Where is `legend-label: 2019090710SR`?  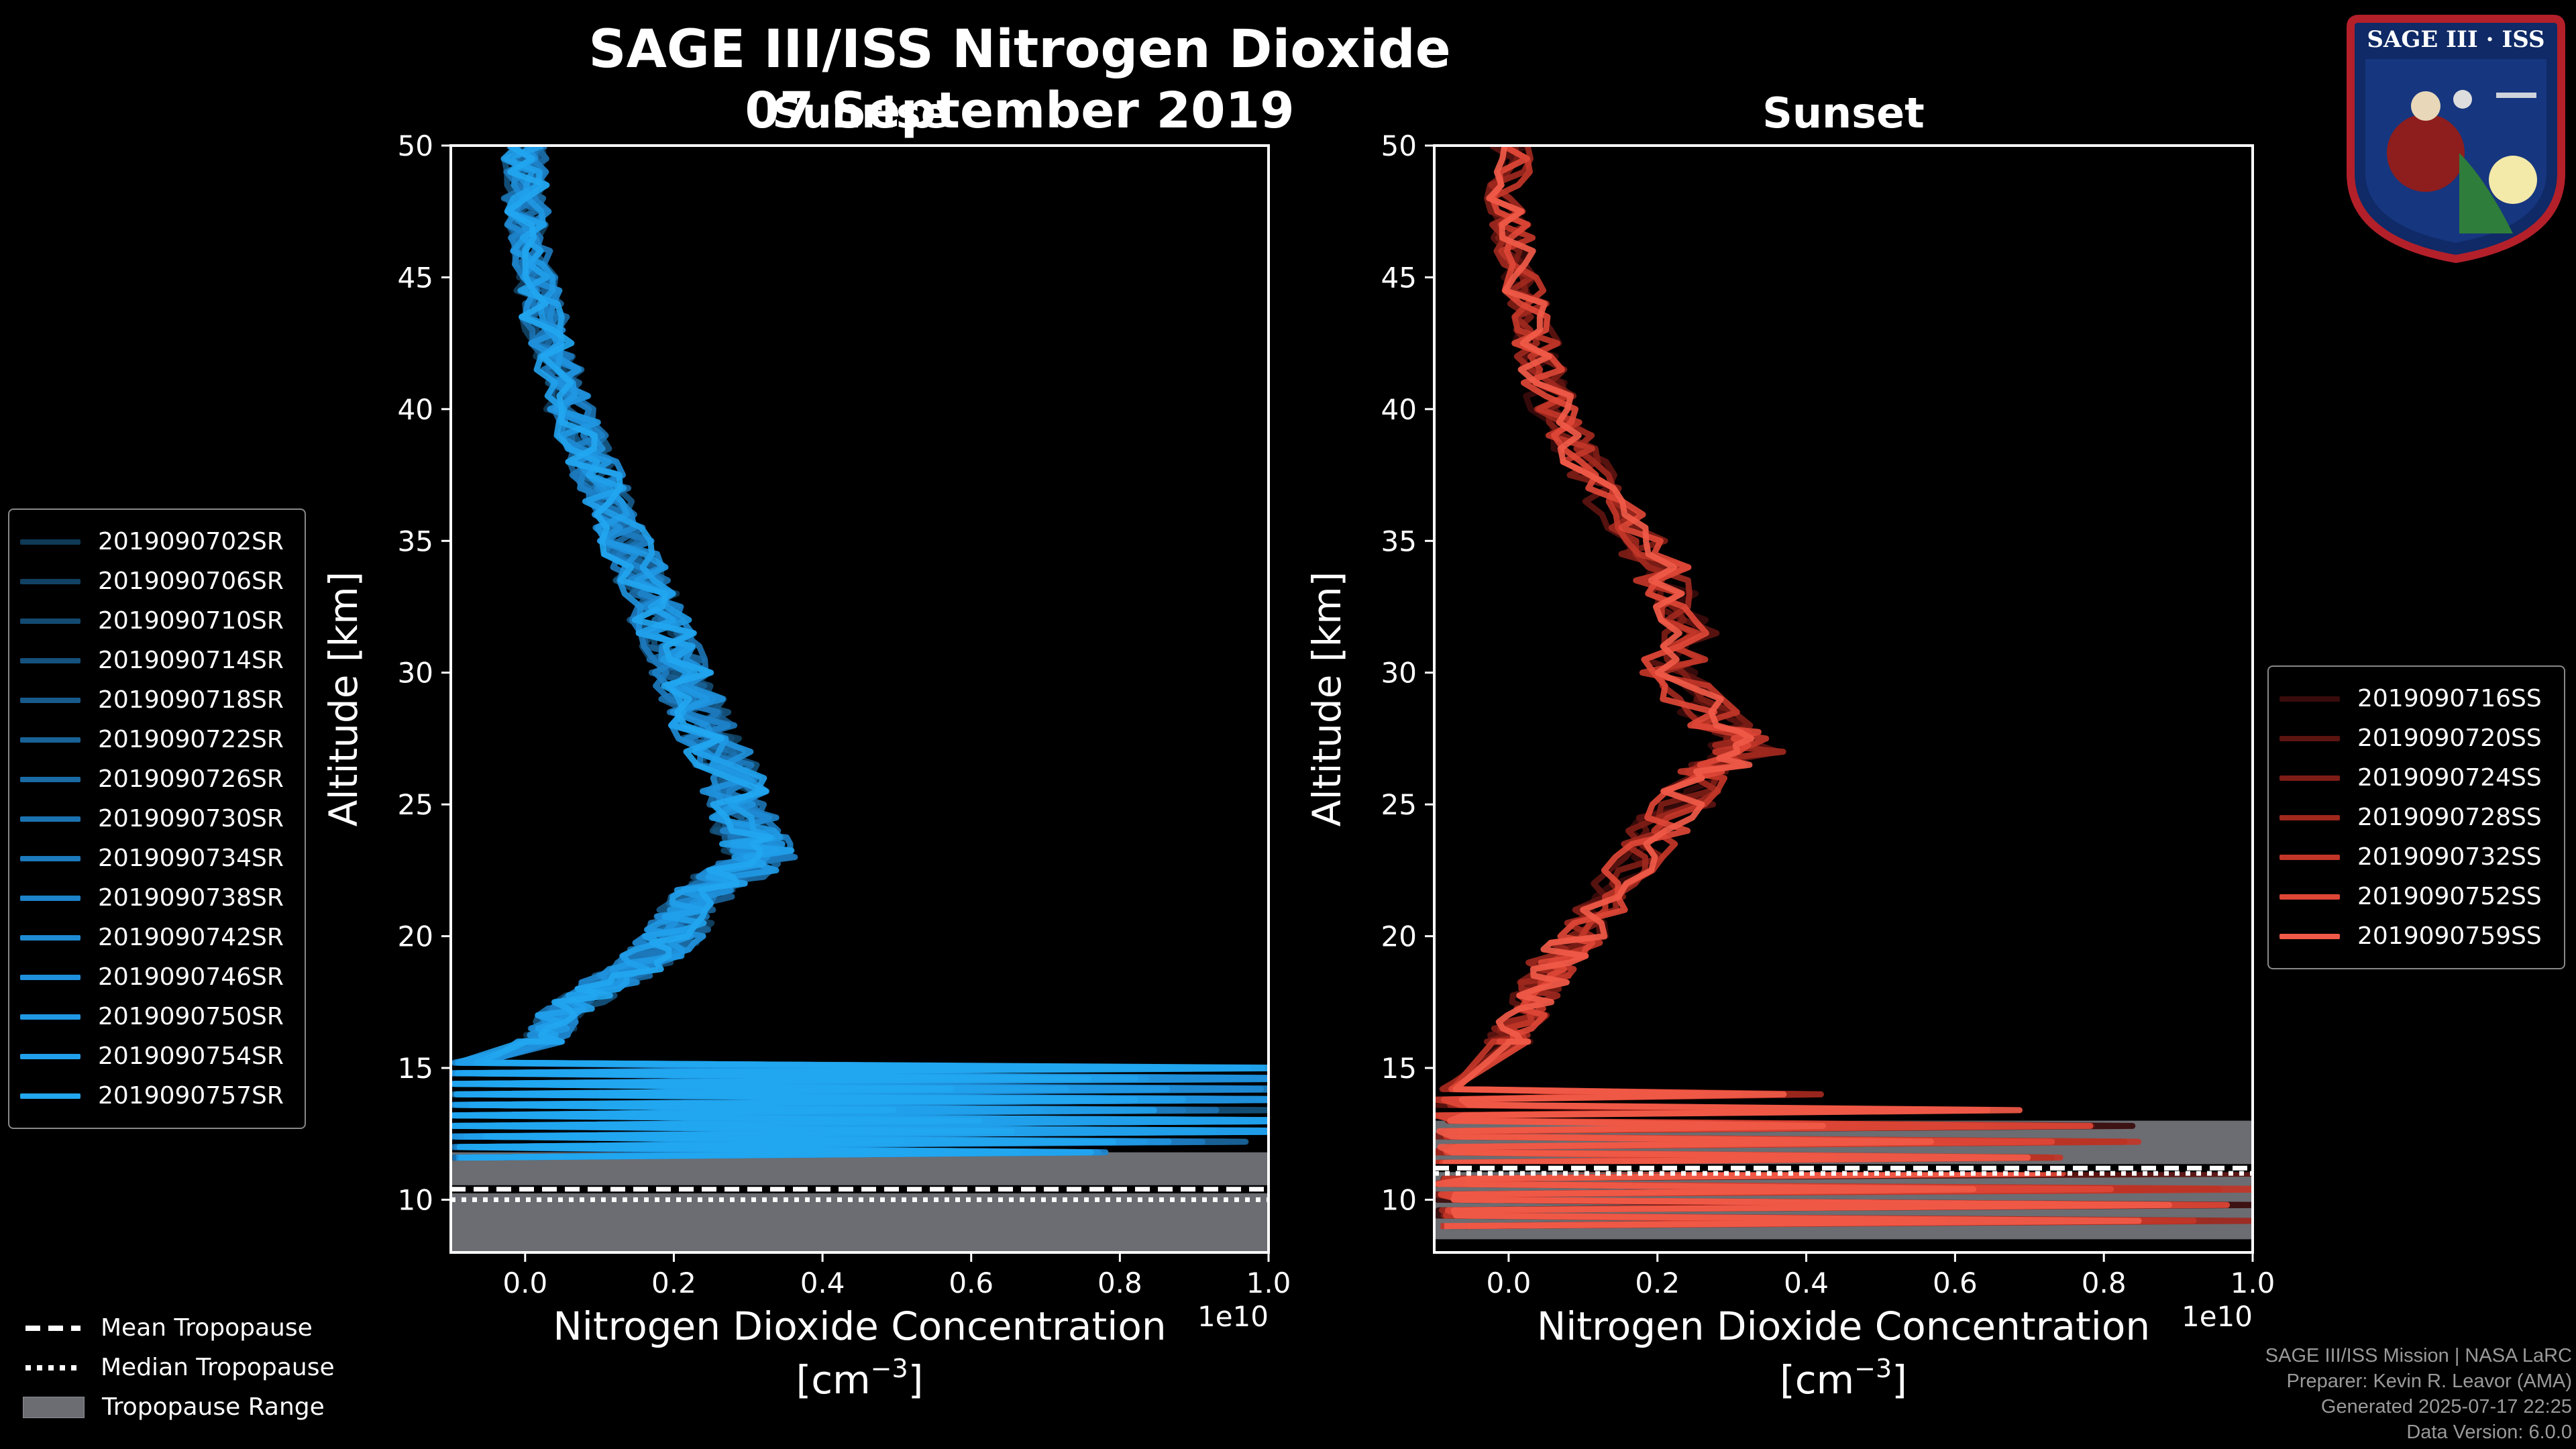 legend-label: 2019090710SR is located at coordinates (191, 621).